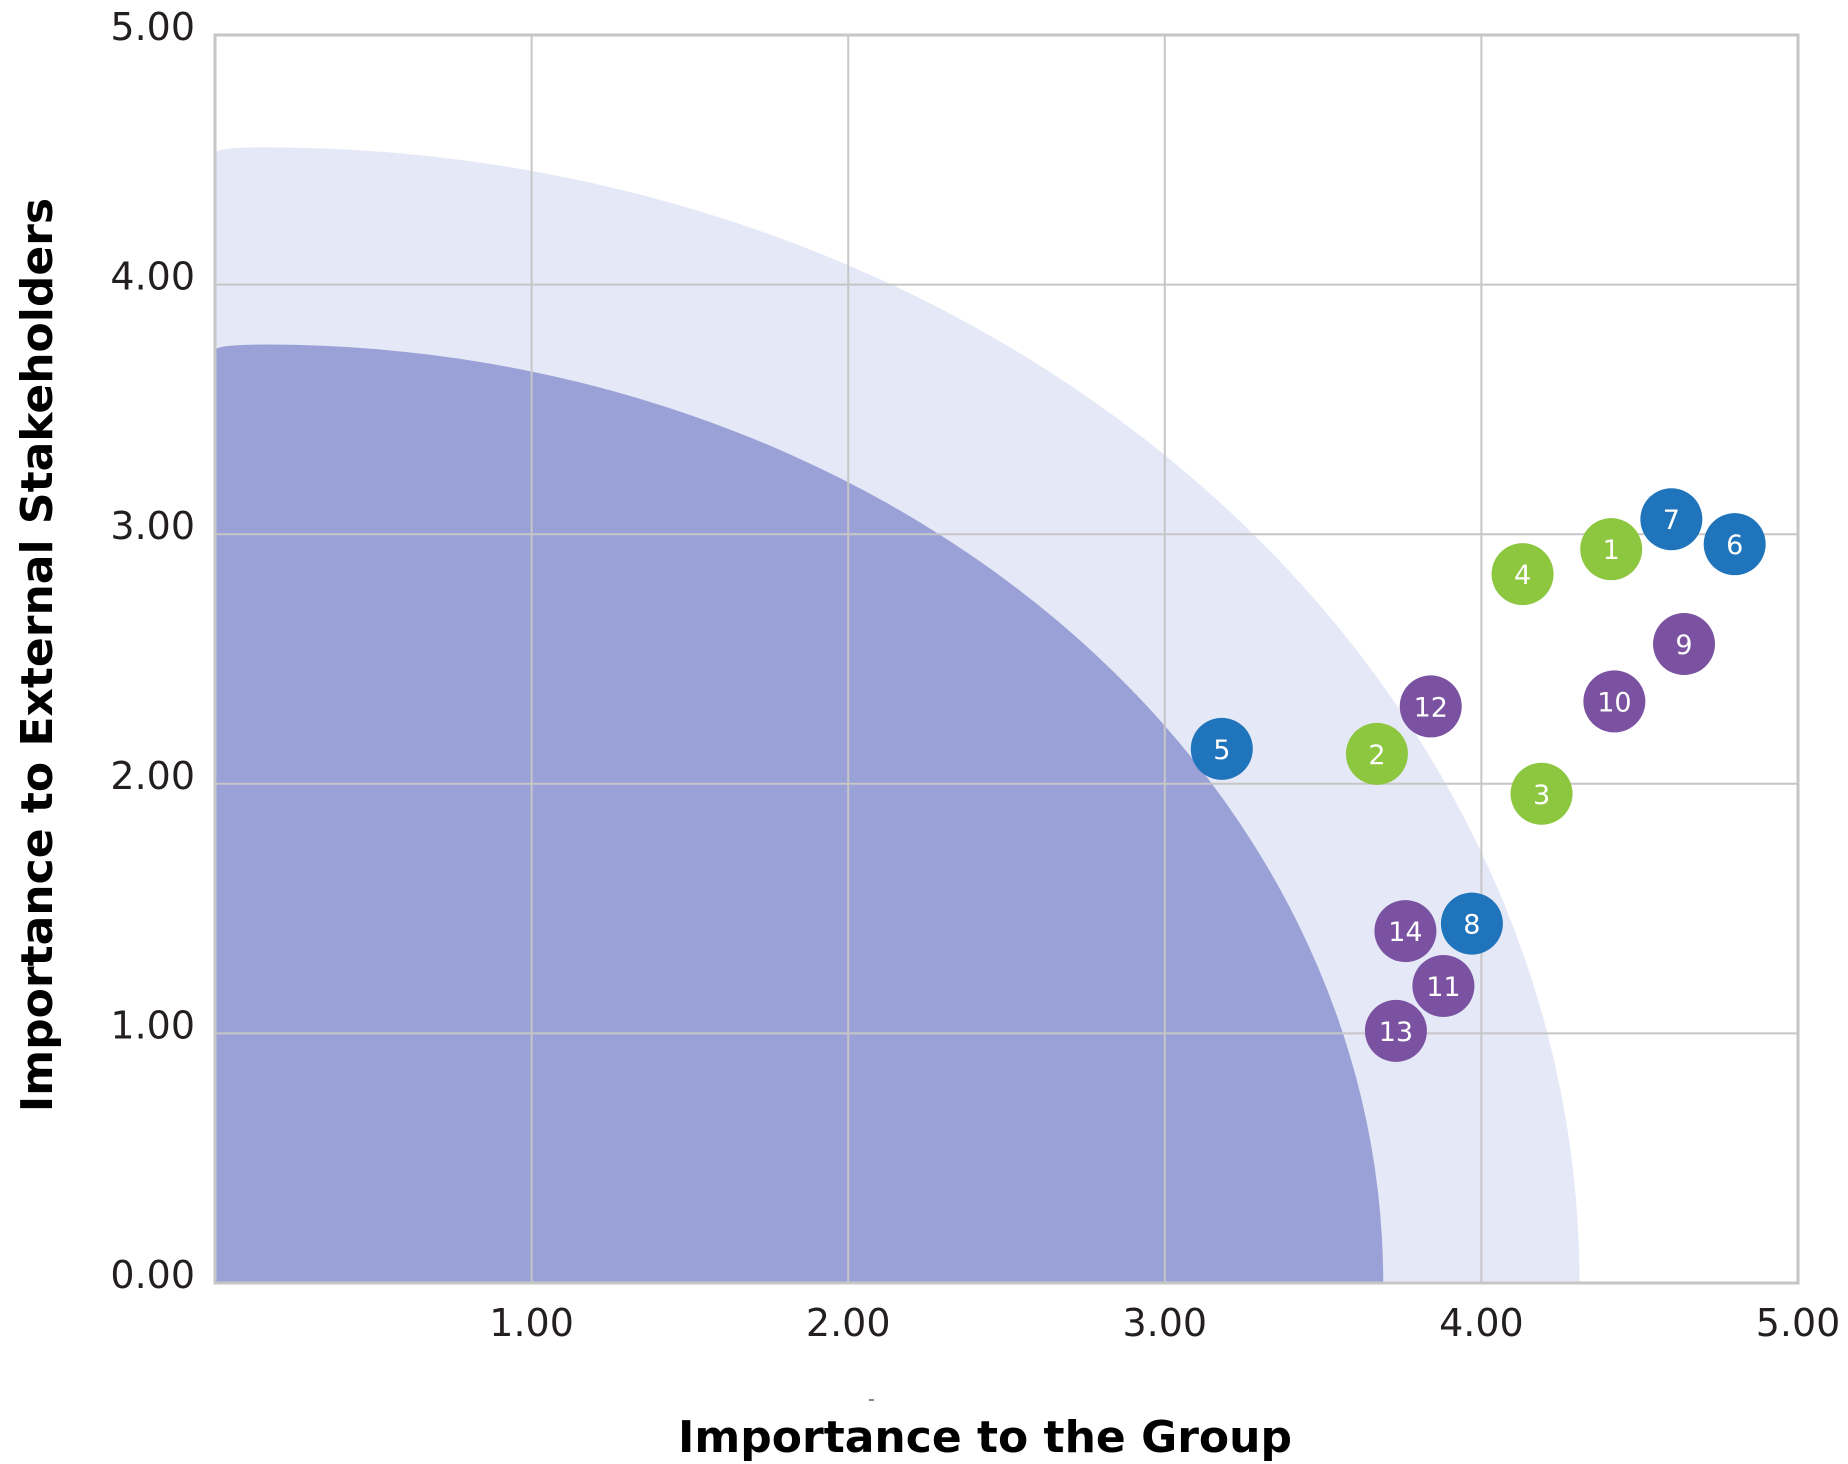 This screenshot has width=1848, height=1464. I want to click on data-point-12: 12, so click(1430, 706).